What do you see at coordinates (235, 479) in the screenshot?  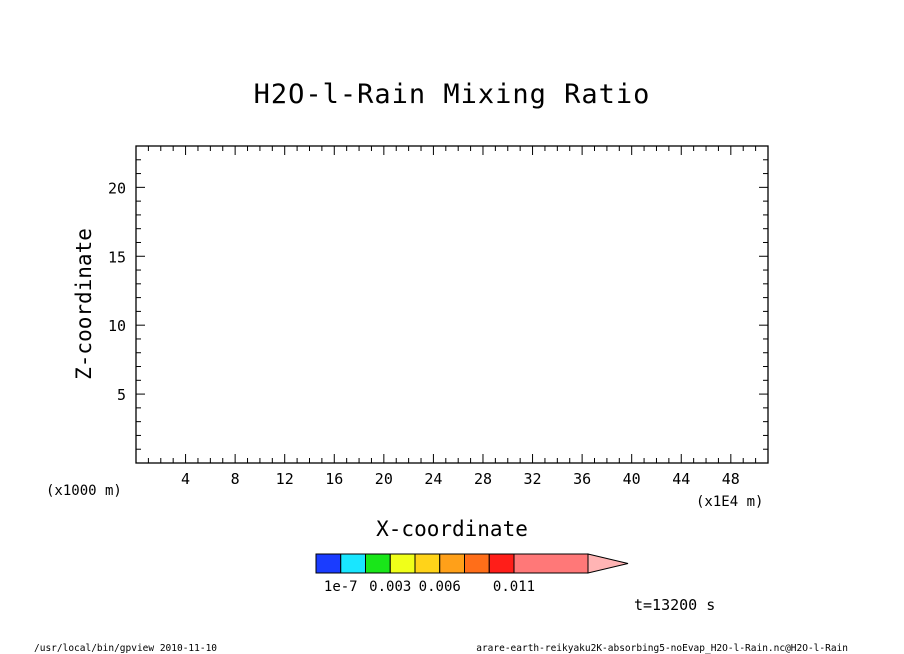 I see `x-tick-label: 8` at bounding box center [235, 479].